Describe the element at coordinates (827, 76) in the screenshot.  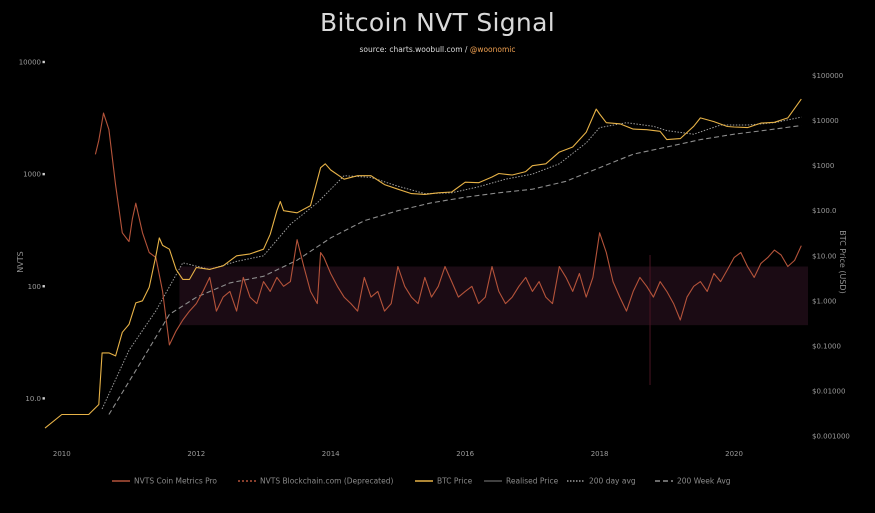
I see `right-tick-label: $100000` at that location.